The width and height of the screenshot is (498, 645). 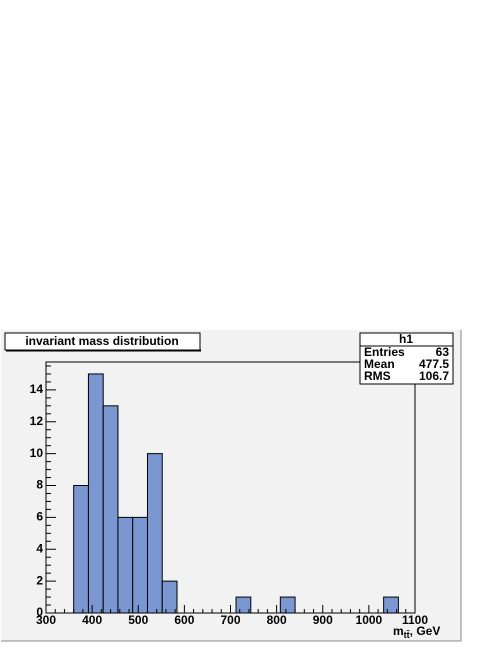 What do you see at coordinates (46, 620) in the screenshot?
I see `x-tick-label: 300` at bounding box center [46, 620].